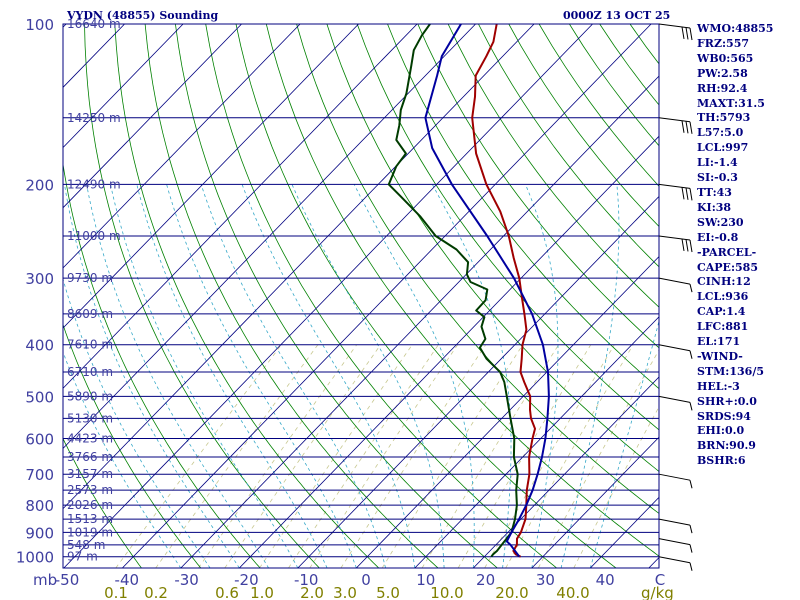  I want to click on index-line: RH:92.4, so click(722, 88).